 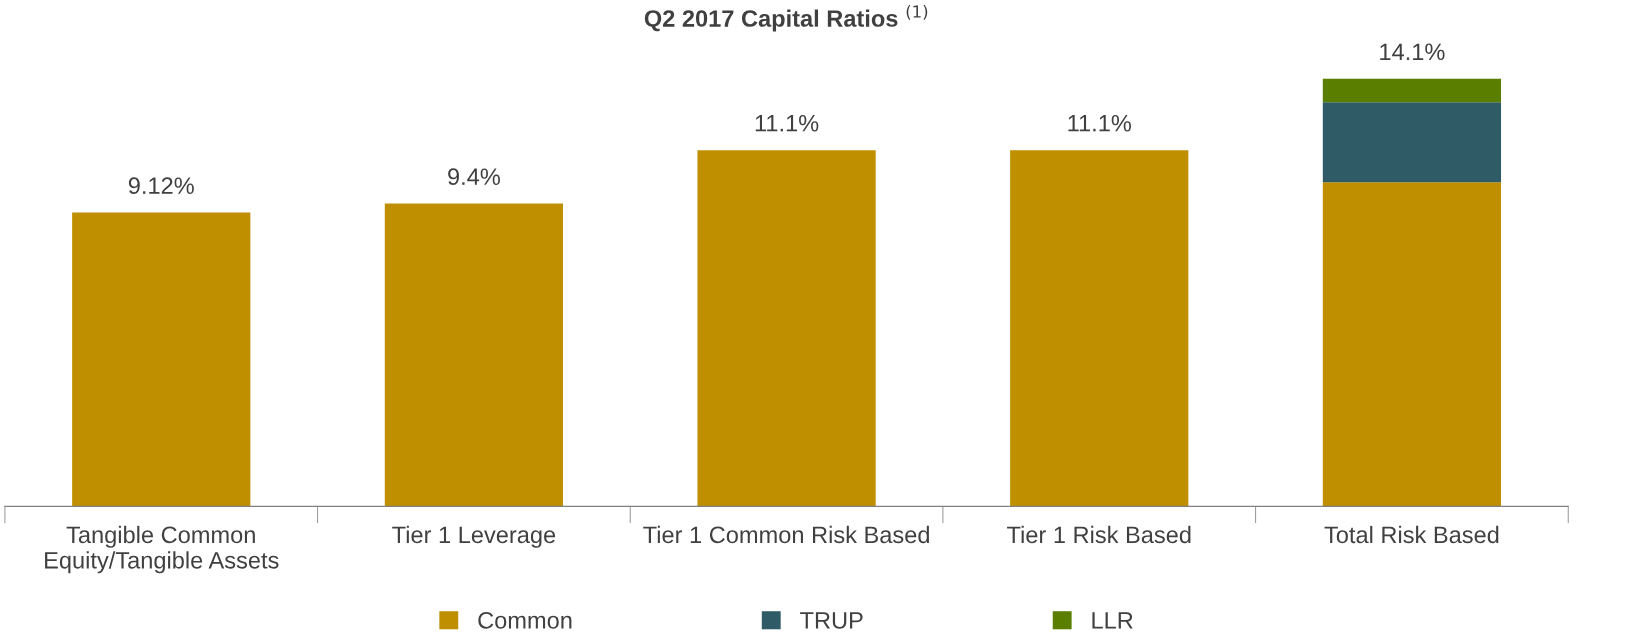 I want to click on annotation: 14.1%, so click(x=1412, y=52).